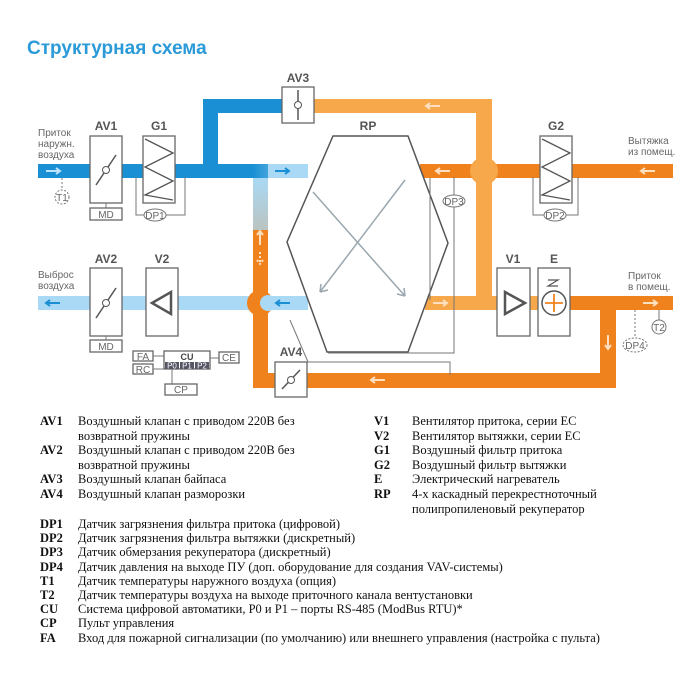 The height and width of the screenshot is (700, 700). I want to click on damper-av2: AV2 MD, so click(106, 302).